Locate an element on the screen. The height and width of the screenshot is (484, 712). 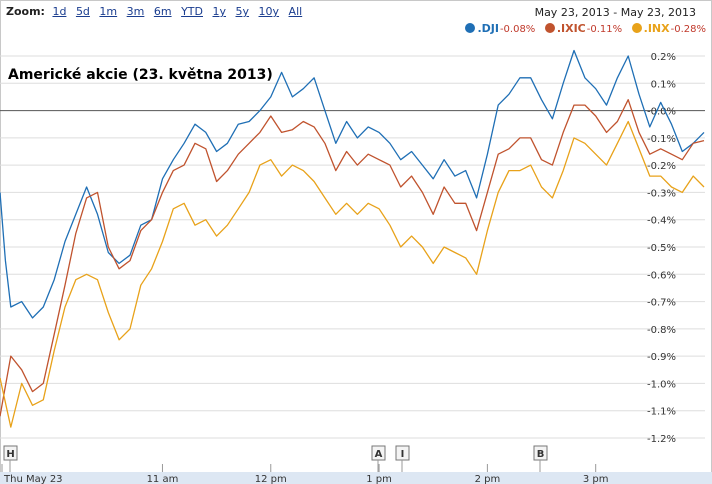
y-tick-label: 0.1% is located at coordinates (663, 84).